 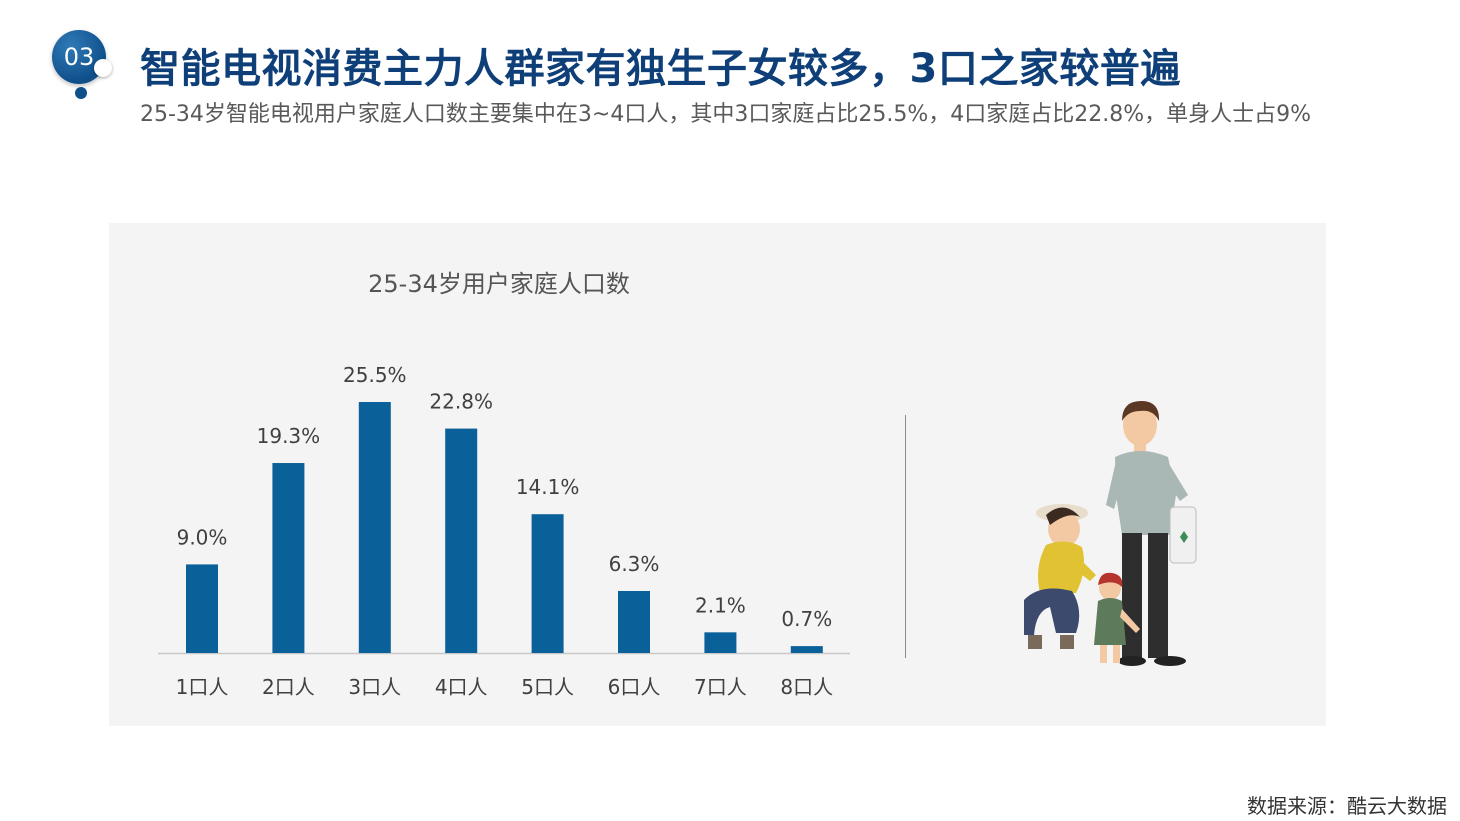 What do you see at coordinates (1110, 533) in the screenshot?
I see `family-illustration` at bounding box center [1110, 533].